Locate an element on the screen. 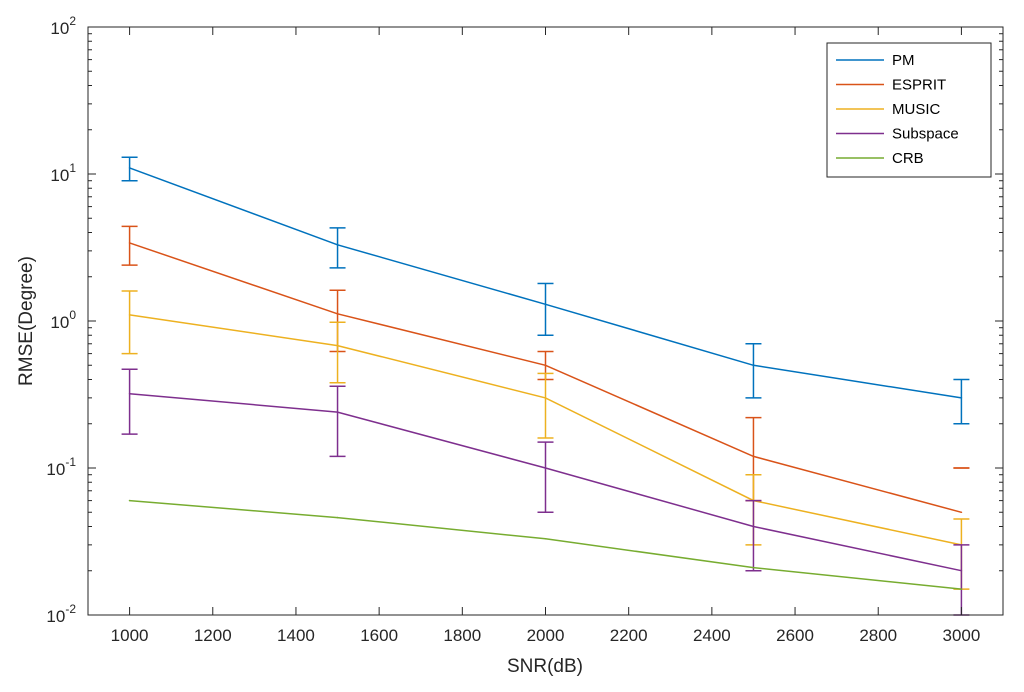 This screenshot has height=692, width=1024. legend-label: Subspace is located at coordinates (925, 134).